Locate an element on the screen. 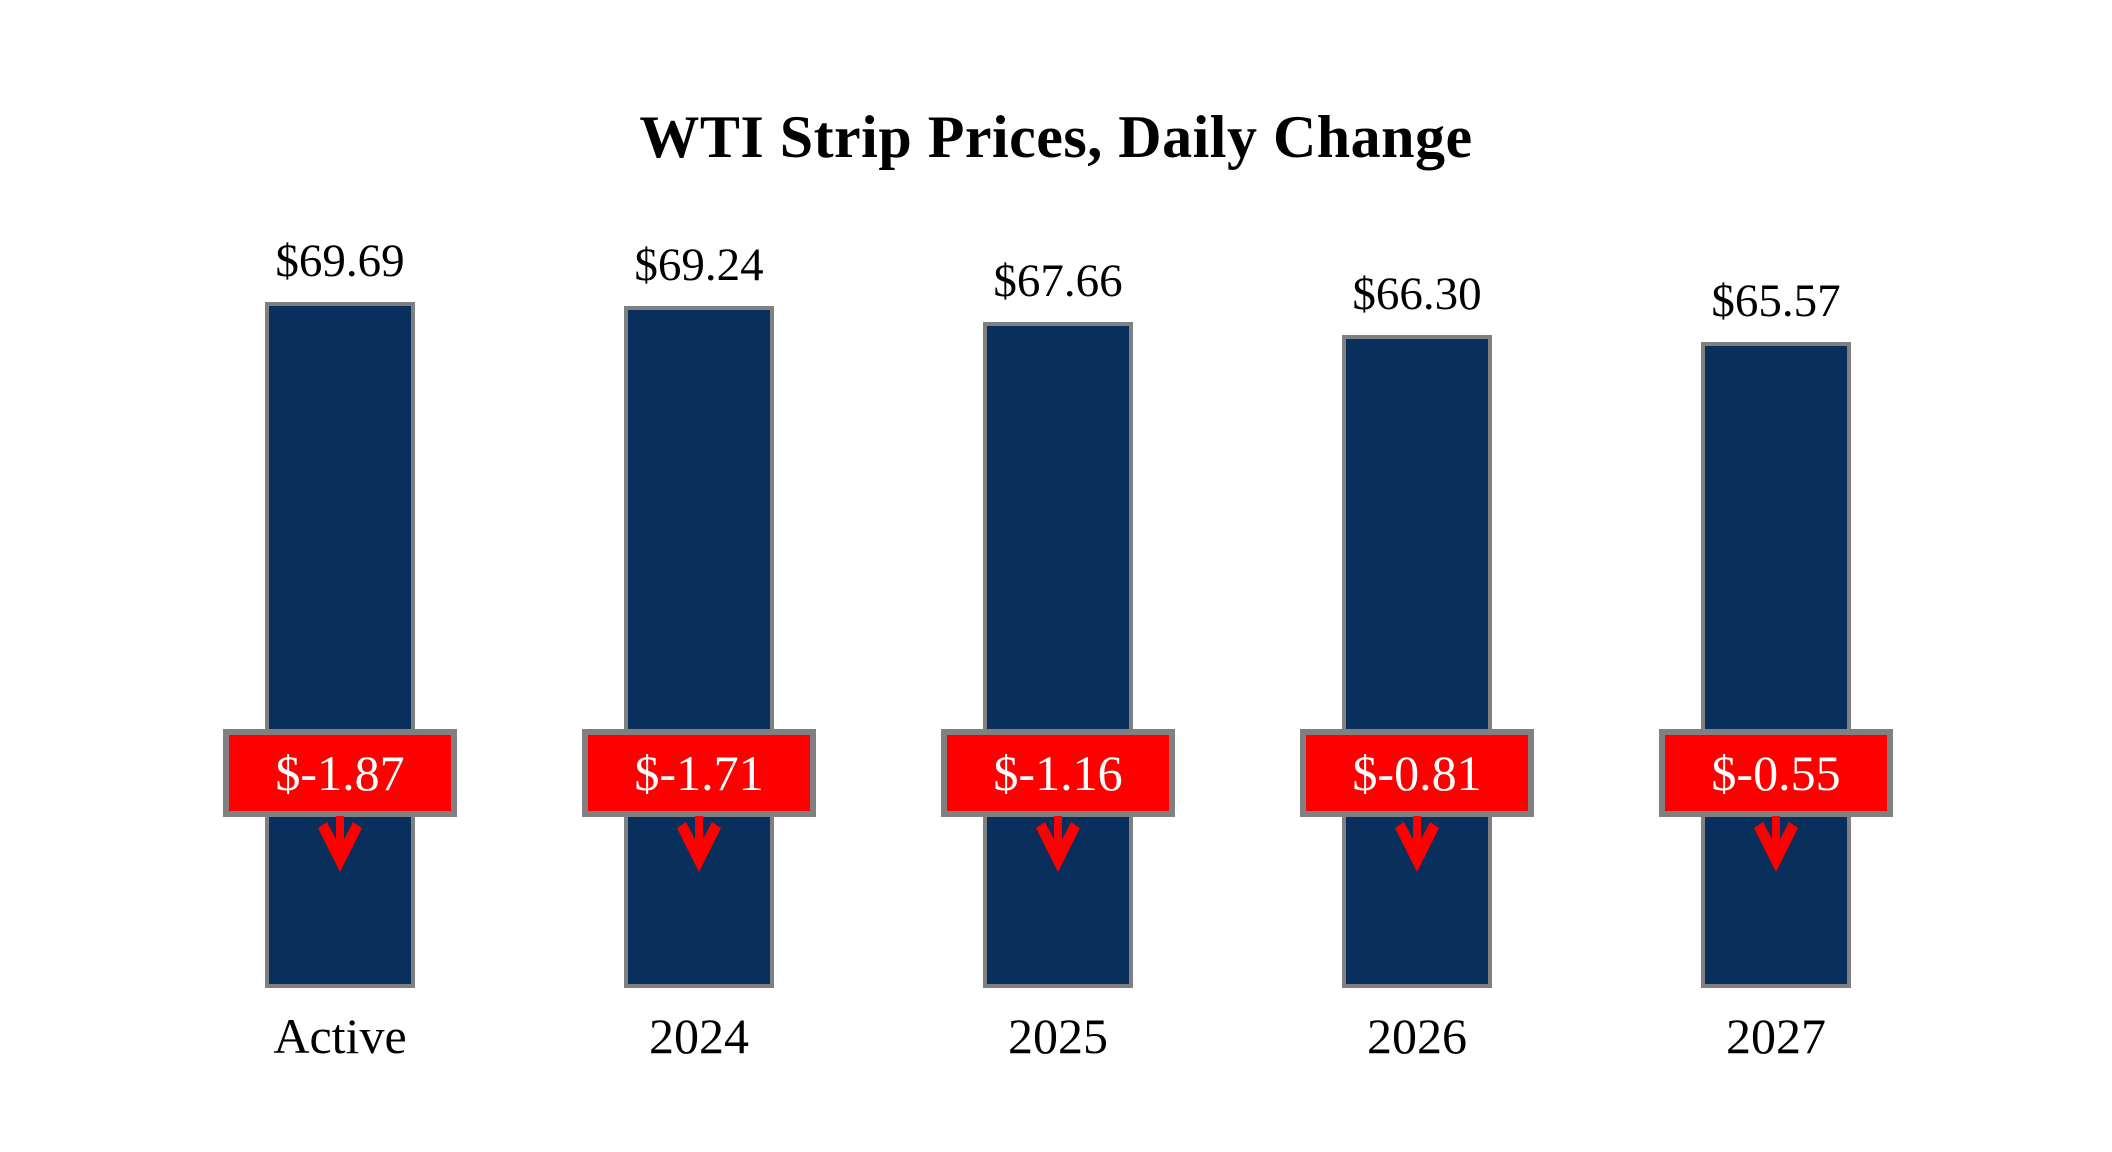 The image size is (2112, 1152). change-box: $-0.81 is located at coordinates (1417, 773).